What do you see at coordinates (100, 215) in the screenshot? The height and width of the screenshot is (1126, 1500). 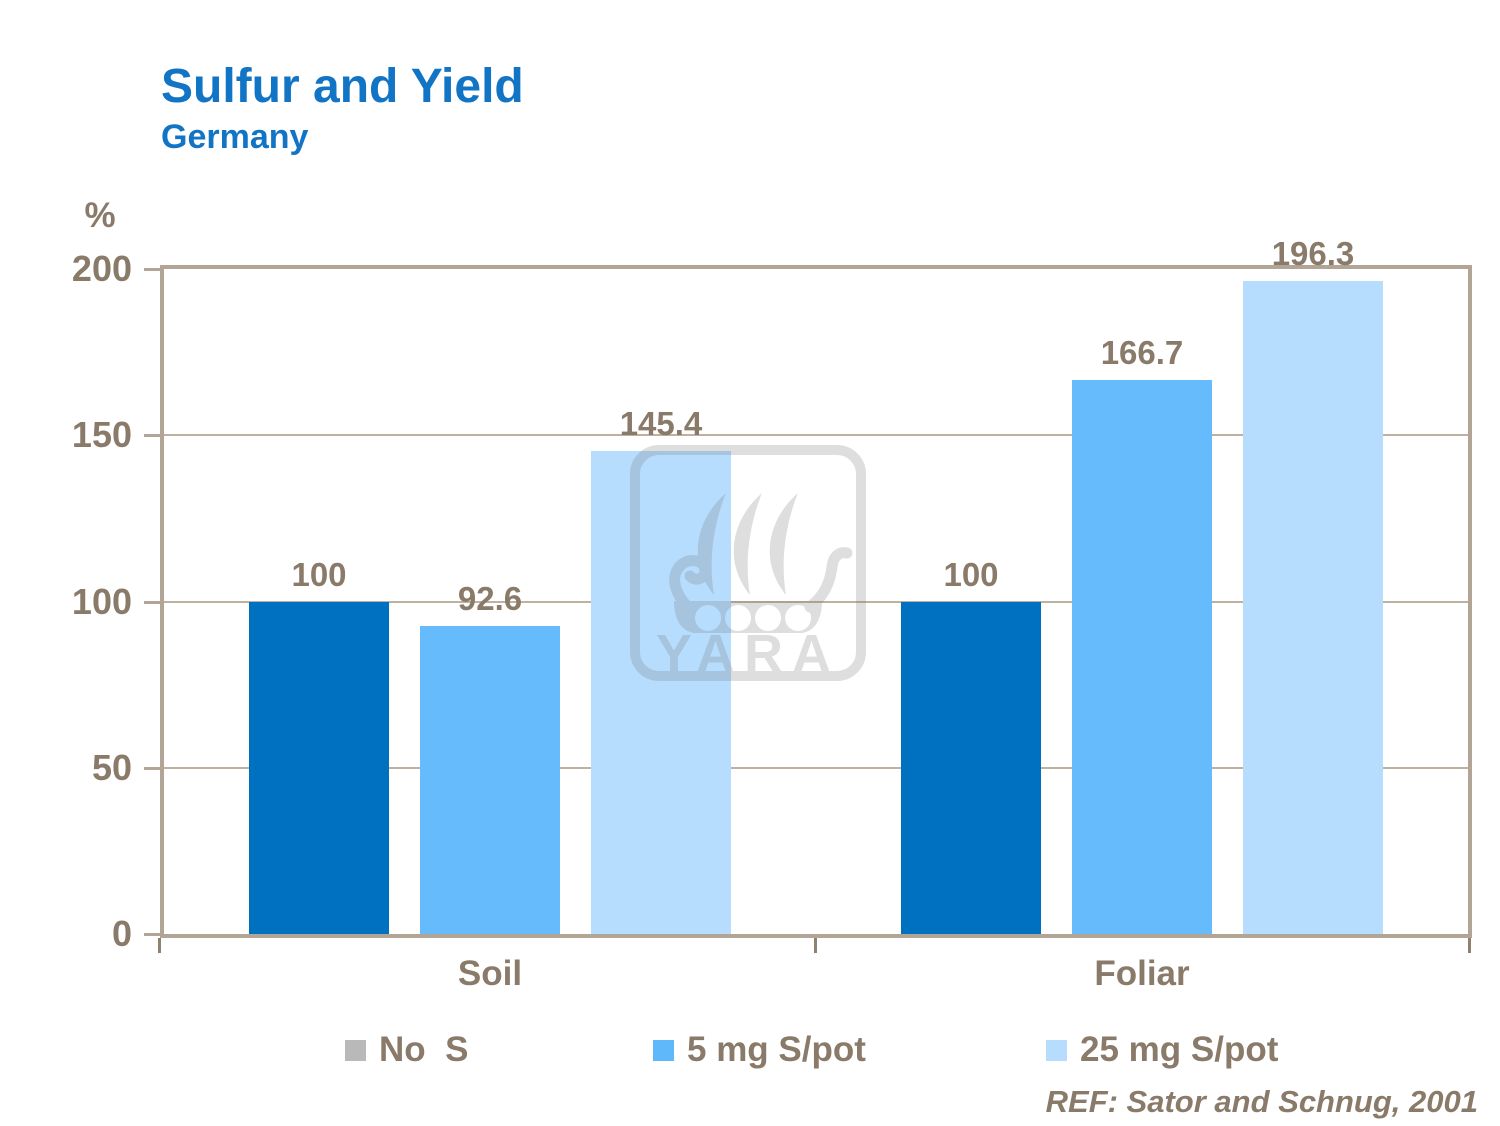 I see `y-axis-unit-label: %` at bounding box center [100, 215].